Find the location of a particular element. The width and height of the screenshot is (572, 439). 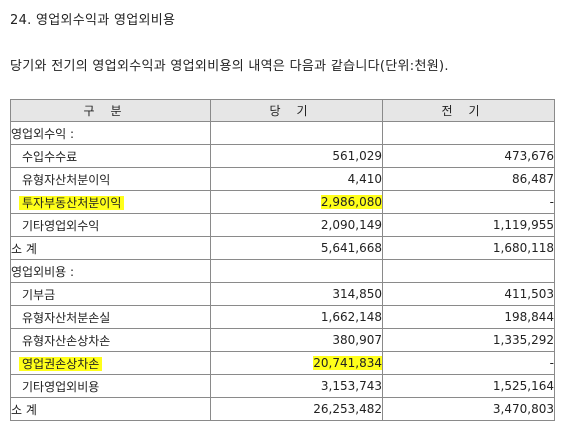

table-row: 기타영업외비용 3,153,743 1,525,164 is located at coordinates (282, 386).